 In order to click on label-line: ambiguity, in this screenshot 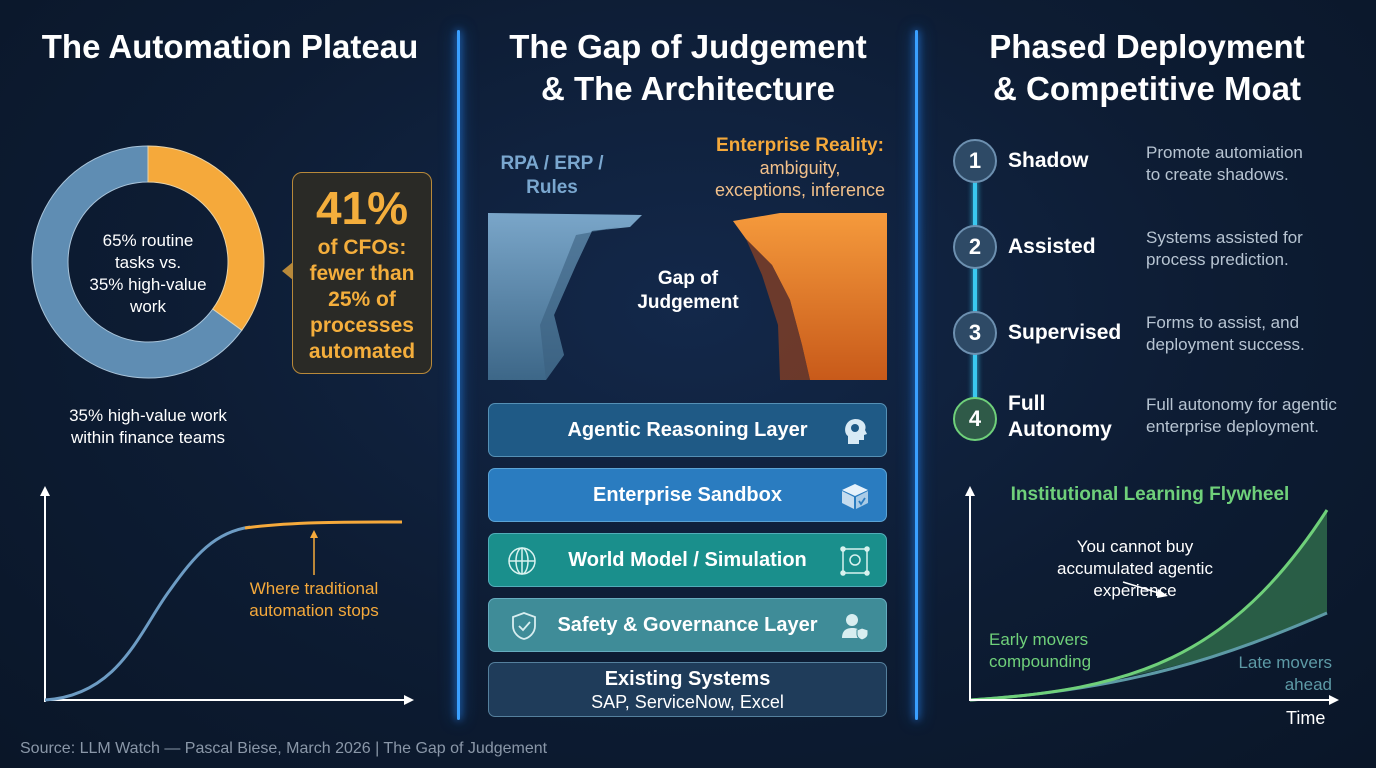, I will do `click(800, 168)`.